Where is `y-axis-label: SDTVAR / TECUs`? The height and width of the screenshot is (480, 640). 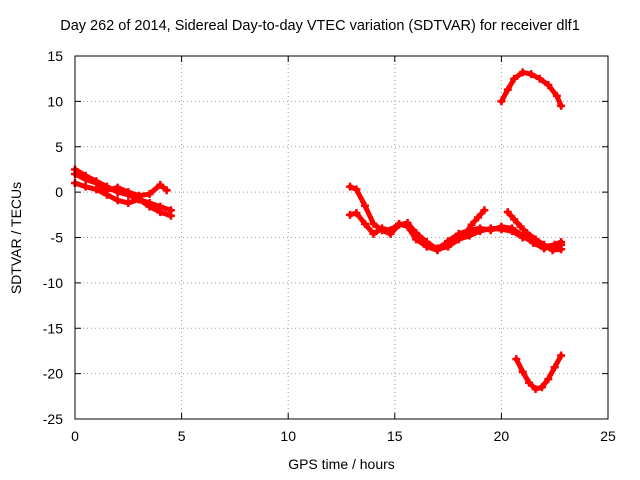 y-axis-label: SDTVAR / TECUs is located at coordinates (16, 238).